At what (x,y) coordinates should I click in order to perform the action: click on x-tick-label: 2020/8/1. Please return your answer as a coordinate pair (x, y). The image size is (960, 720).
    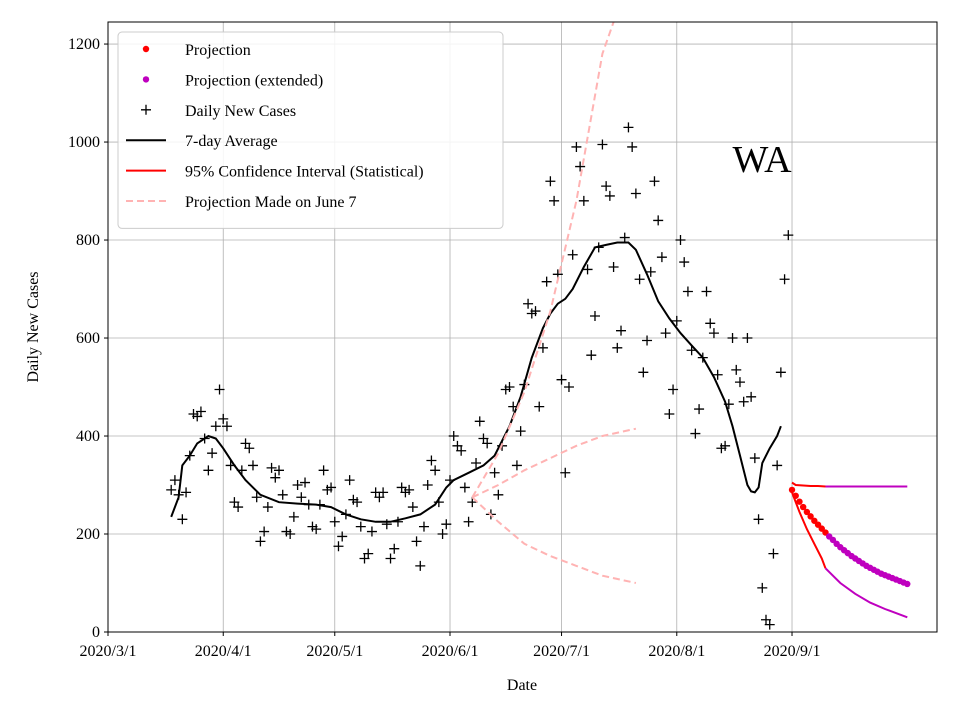
    Looking at the image, I should click on (676, 651).